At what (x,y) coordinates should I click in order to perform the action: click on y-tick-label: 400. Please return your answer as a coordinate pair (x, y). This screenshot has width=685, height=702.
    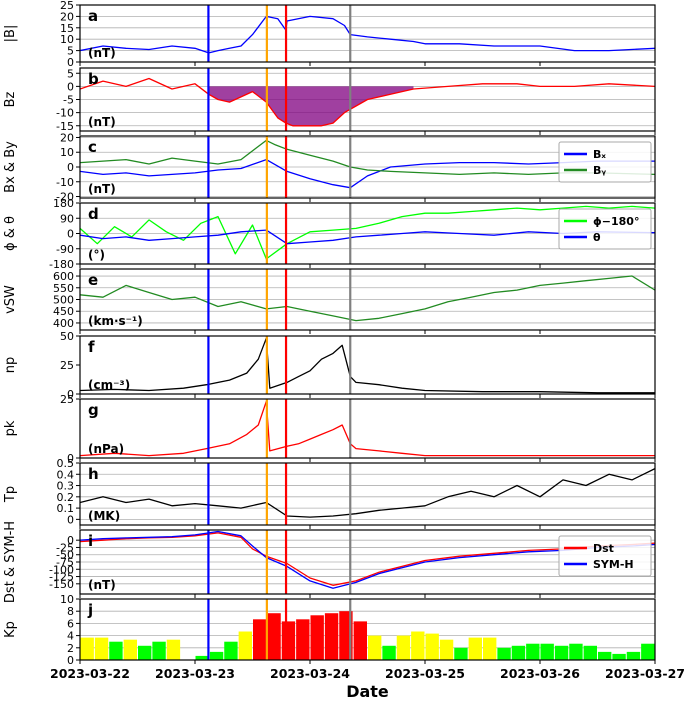
    Looking at the image, I should click on (63, 323).